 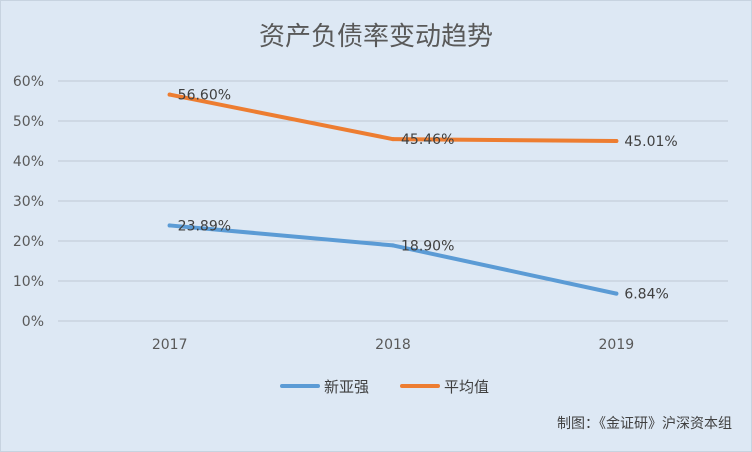 I want to click on y-tick-label: 50%, so click(x=28, y=122).